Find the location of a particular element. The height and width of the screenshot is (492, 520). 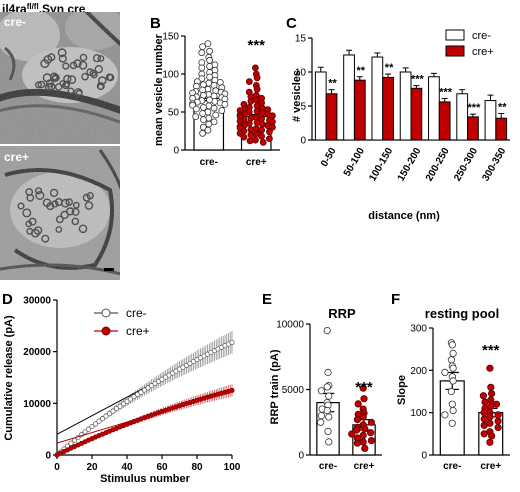

x-tick-label: 50-100 is located at coordinates (354, 162).